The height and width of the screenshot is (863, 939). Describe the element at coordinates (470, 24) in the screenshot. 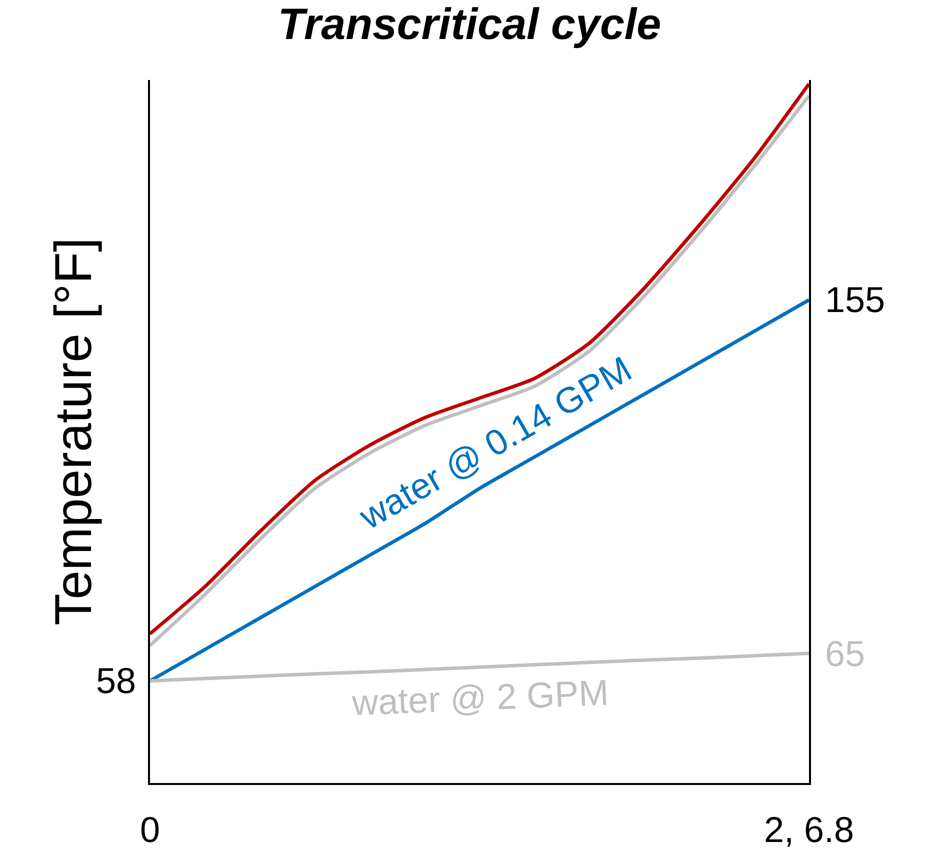

I see `chart-title: Transcritical cycle` at that location.